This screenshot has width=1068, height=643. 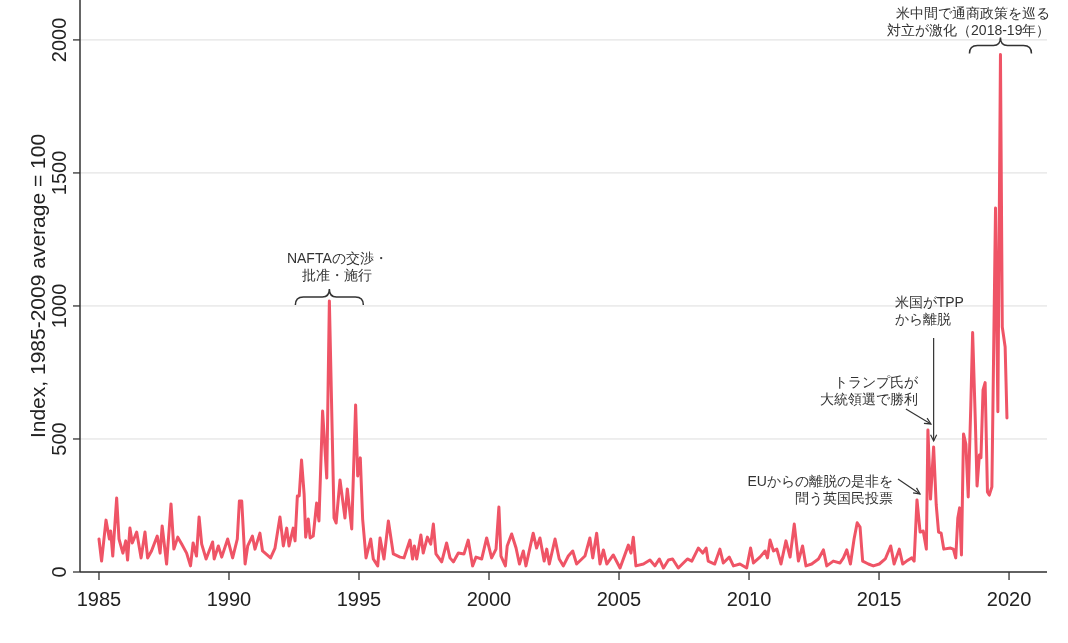 What do you see at coordinates (1009, 599) in the screenshot?
I see `x-tick-label: 2020` at bounding box center [1009, 599].